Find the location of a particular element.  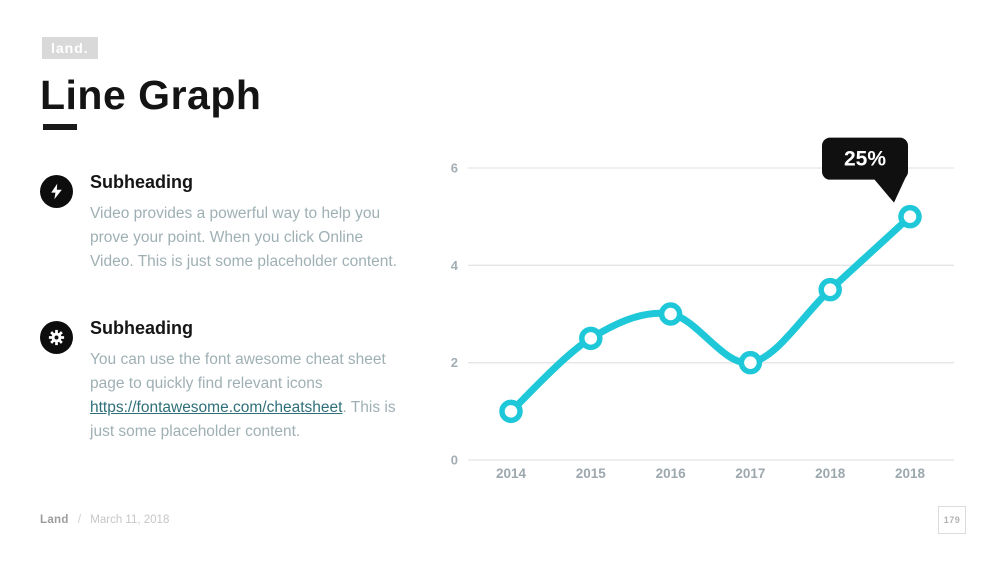

footer-brand: Land is located at coordinates (54, 520).